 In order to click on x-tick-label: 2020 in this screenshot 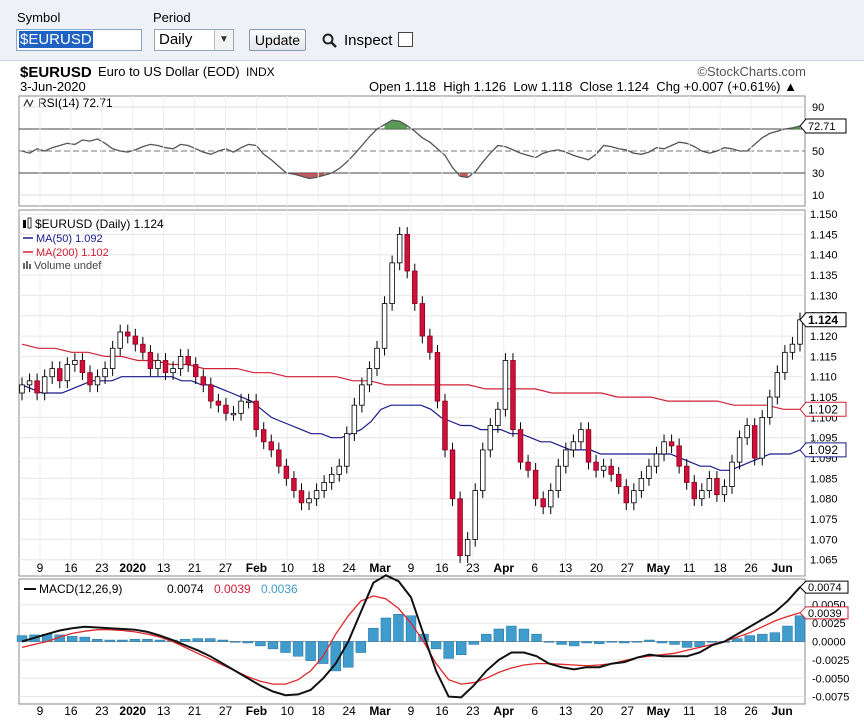, I will do `click(132, 711)`.